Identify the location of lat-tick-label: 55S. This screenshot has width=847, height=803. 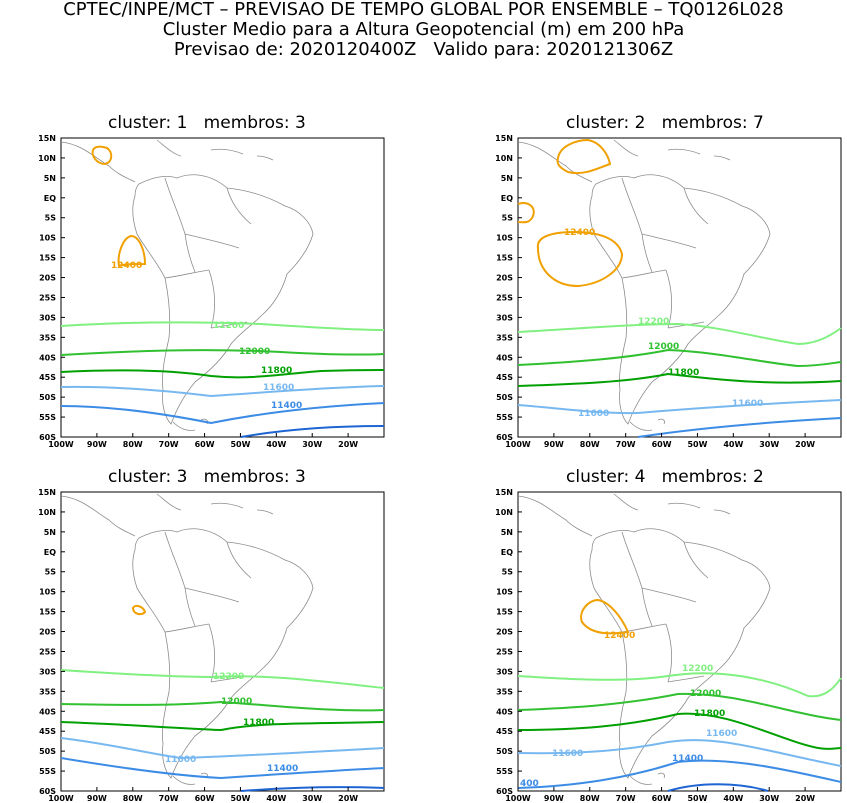
(504, 417).